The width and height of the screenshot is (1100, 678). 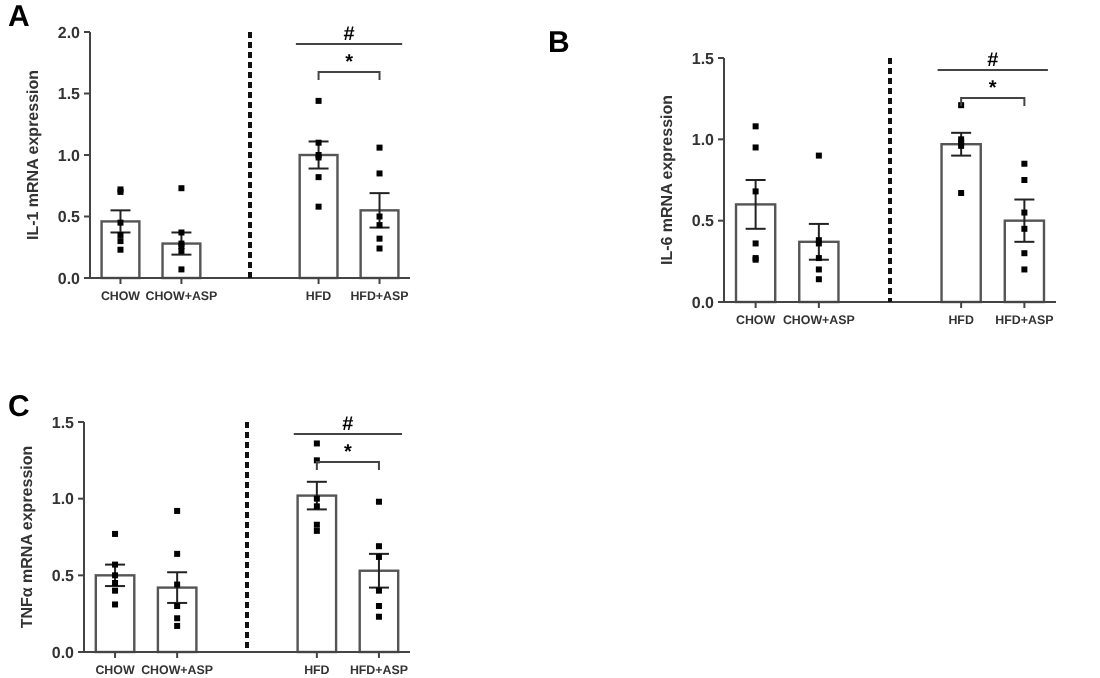 I want to click on y-axis-title: IL-6 mRNA expression, so click(x=667, y=180).